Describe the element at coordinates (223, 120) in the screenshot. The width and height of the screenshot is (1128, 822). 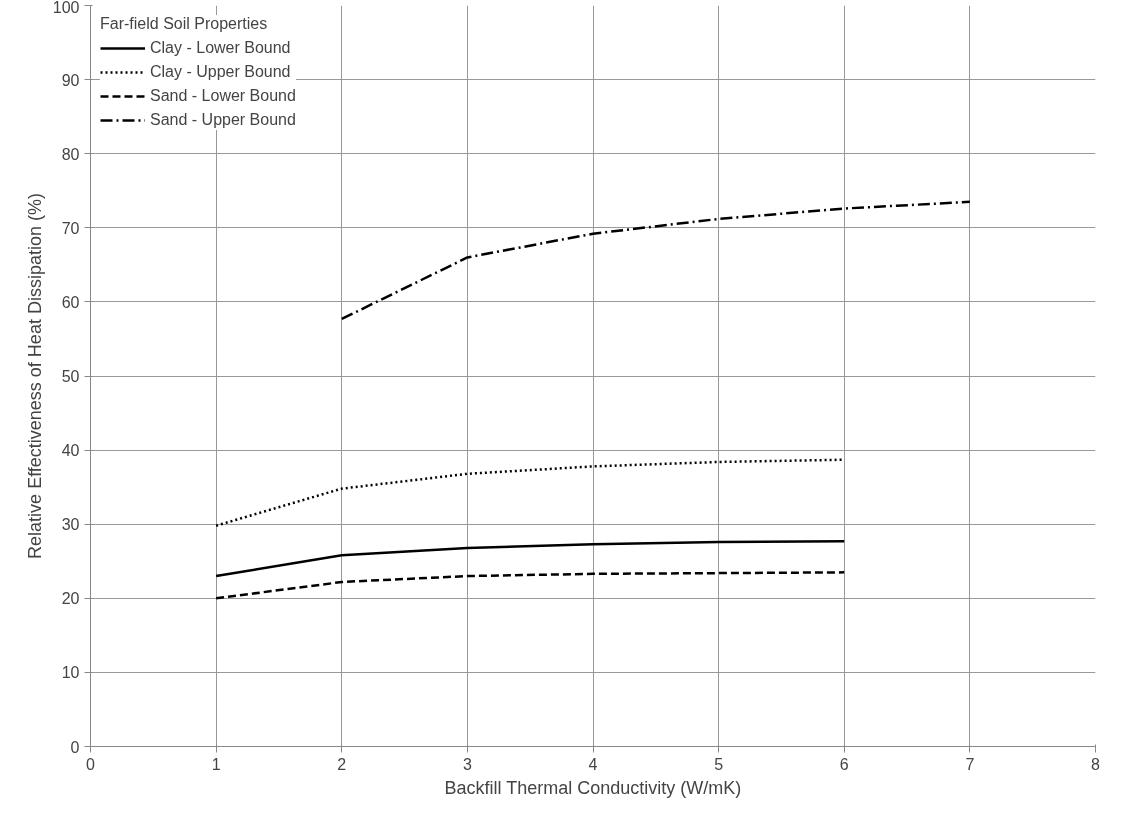
I see `legend-label: Sand - Upper Bound` at that location.